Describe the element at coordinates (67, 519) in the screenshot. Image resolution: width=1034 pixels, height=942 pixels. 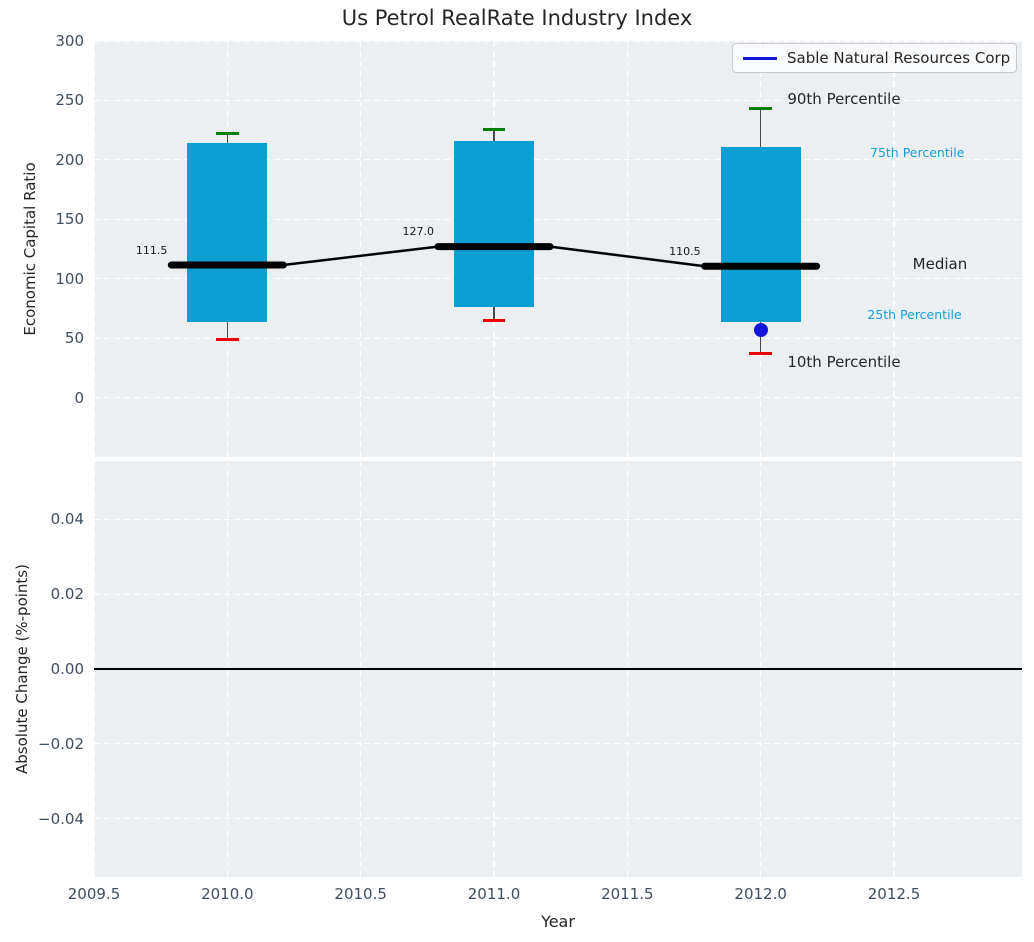
I see `bottom-y-tick-label: 0.04` at that location.